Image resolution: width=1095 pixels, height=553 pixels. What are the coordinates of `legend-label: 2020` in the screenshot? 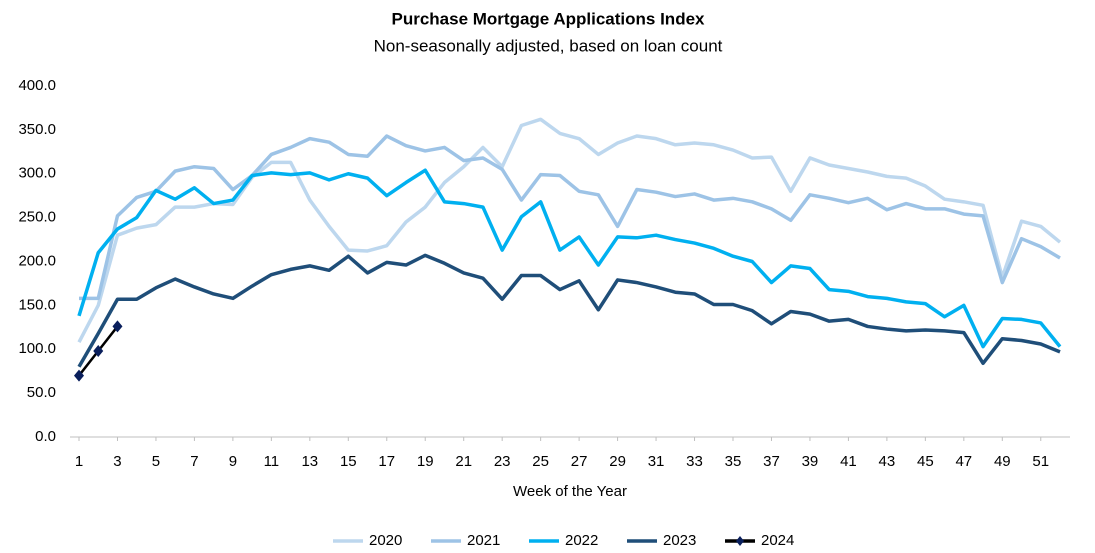 It's located at (385, 540).